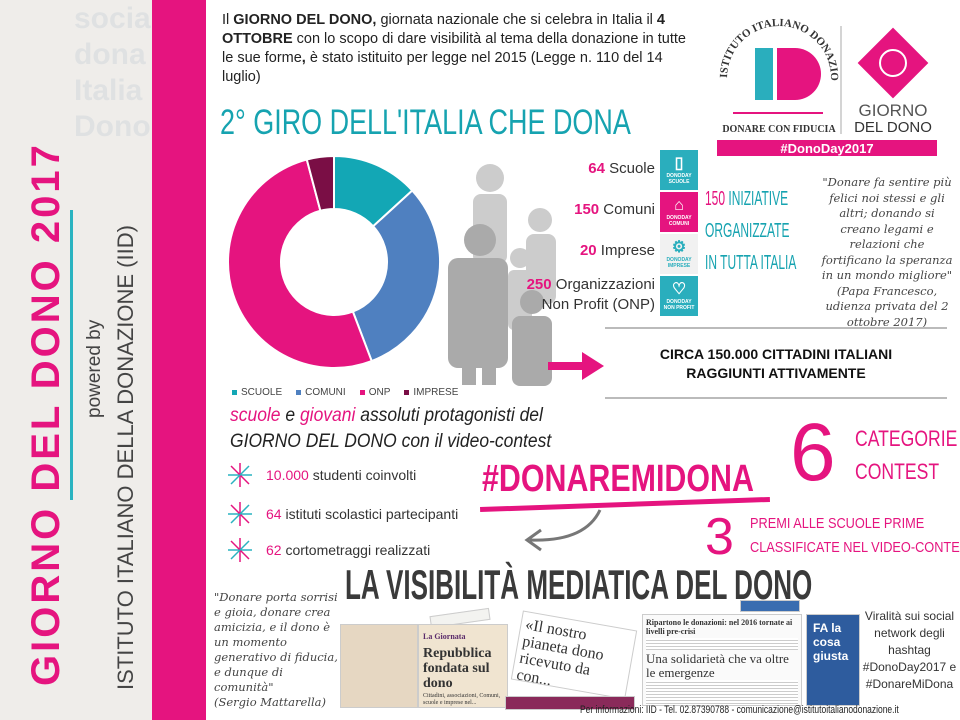 The width and height of the screenshot is (960, 720). What do you see at coordinates (893, 110) in the screenshot?
I see `svg-text: GIORNO` at bounding box center [893, 110].